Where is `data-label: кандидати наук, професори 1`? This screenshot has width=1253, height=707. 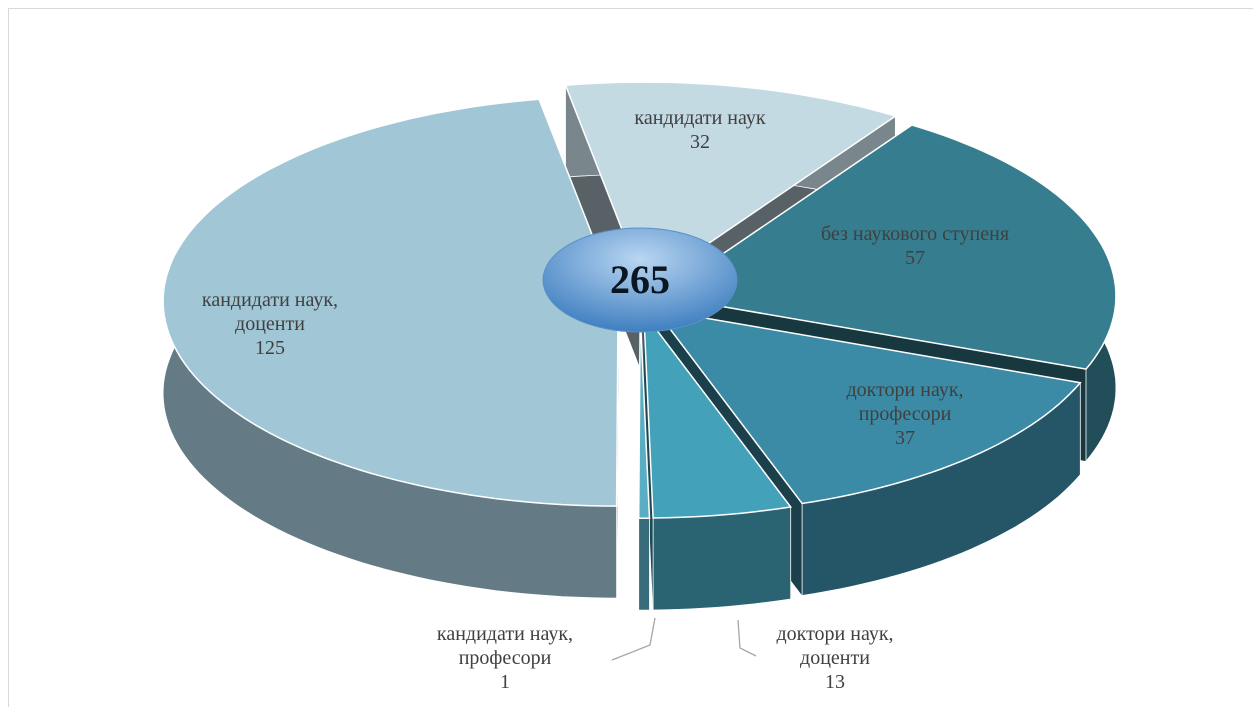 data-label: кандидати наук, професори 1 is located at coordinates (505, 658).